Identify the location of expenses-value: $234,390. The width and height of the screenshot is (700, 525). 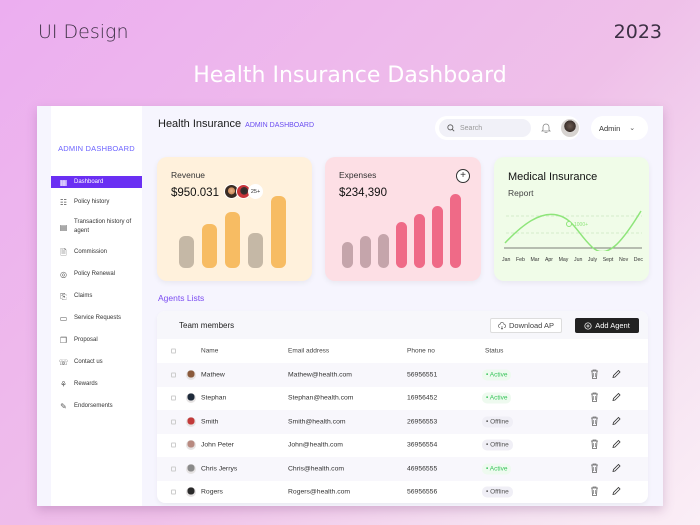
(363, 193).